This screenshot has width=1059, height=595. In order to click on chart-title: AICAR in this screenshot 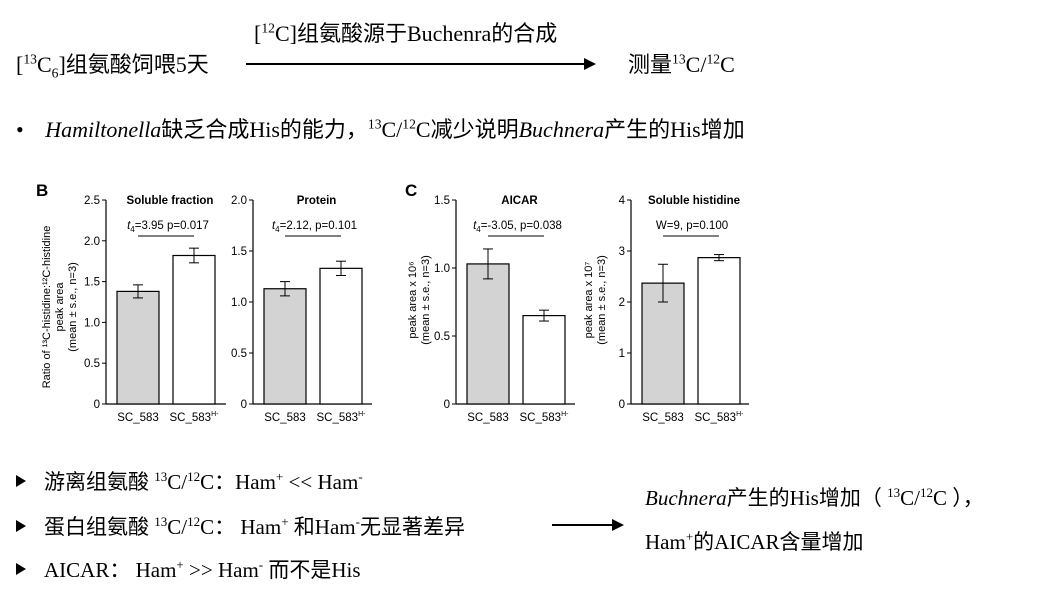, I will do `click(519, 201)`.